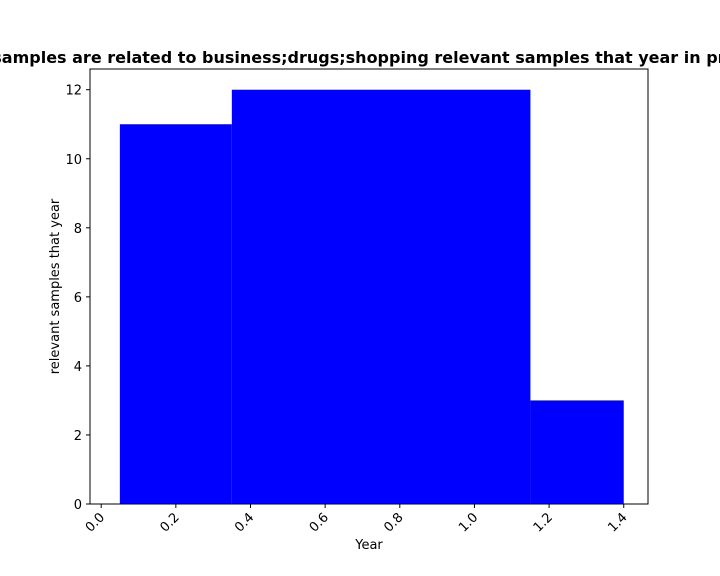  Describe the element at coordinates (543, 522) in the screenshot. I see `x-tick-label: 1.2` at that location.